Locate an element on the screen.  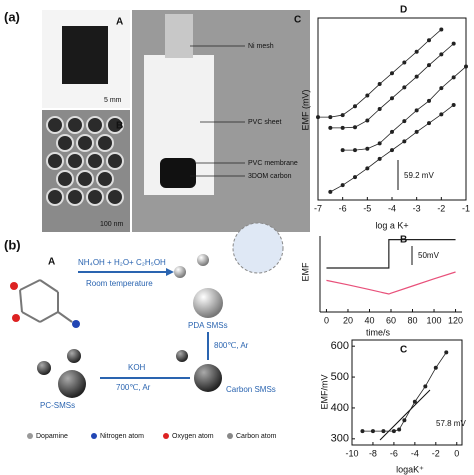
x-tick-label: 100 is located at coordinates (434, 320).